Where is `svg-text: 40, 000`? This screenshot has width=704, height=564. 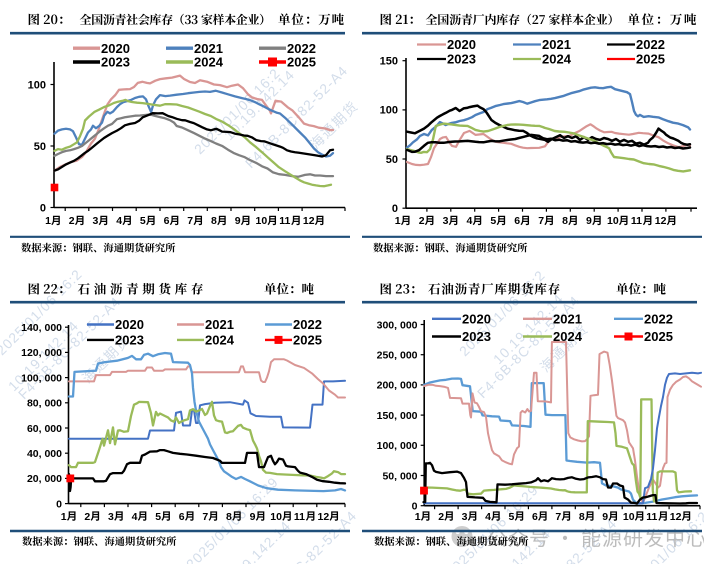 svg-text: 40, 000 is located at coordinates (44, 454).